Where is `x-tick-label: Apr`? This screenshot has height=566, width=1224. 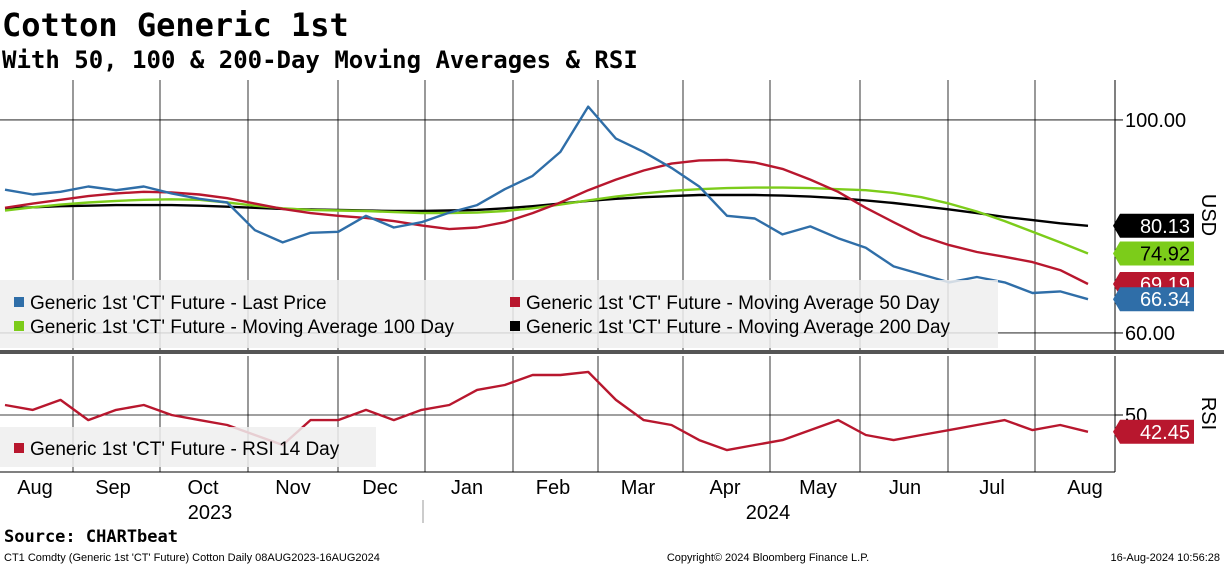 x-tick-label: Apr is located at coordinates (724, 488).